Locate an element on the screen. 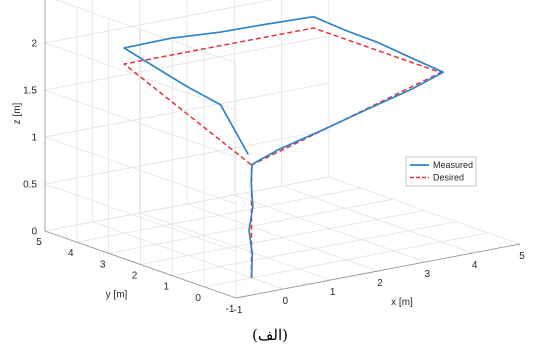 The width and height of the screenshot is (540, 354). y-axis-line is located at coordinates (140, 264).